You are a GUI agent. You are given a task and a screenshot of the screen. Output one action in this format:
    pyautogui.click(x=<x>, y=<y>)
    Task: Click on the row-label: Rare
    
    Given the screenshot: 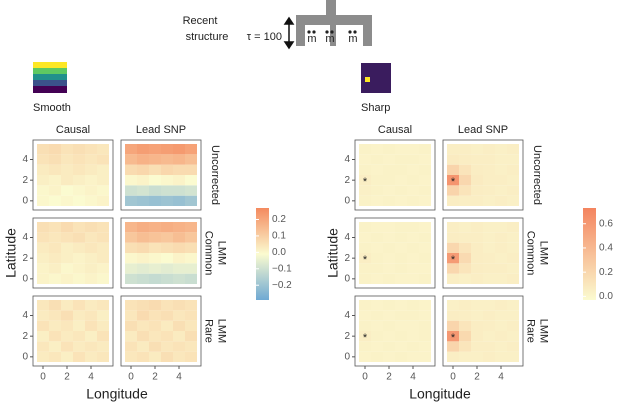 What is the action you would take?
    pyautogui.click(x=209, y=331)
    